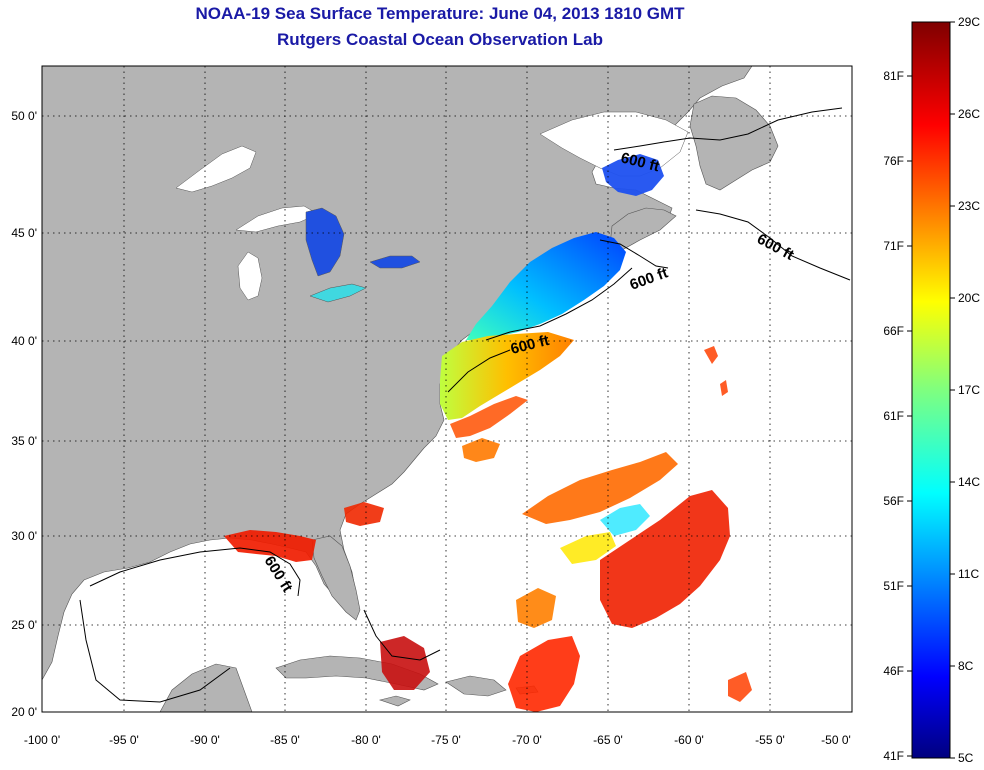 The width and height of the screenshot is (984, 770). What do you see at coordinates (893, 331) in the screenshot?
I see `fahrenheit-label: 66F` at bounding box center [893, 331].